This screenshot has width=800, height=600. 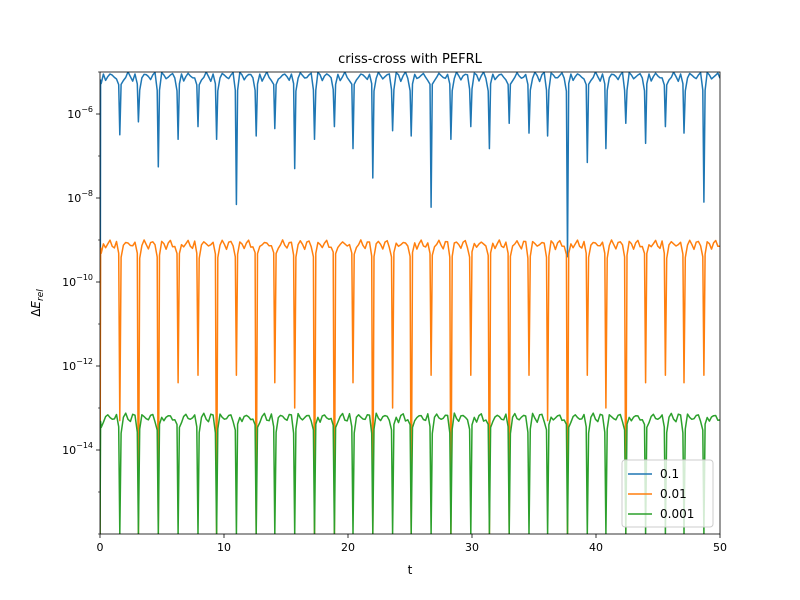 I want to click on y-tick-label: 10⁻⁸, so click(x=80, y=197).